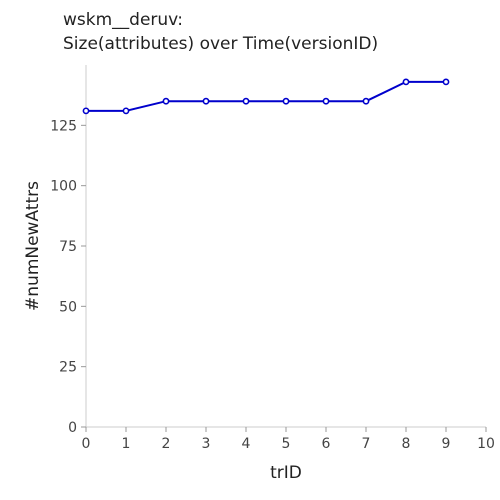 This screenshot has height=500, width=500. I want to click on y-tick-label: 100, so click(63, 187).